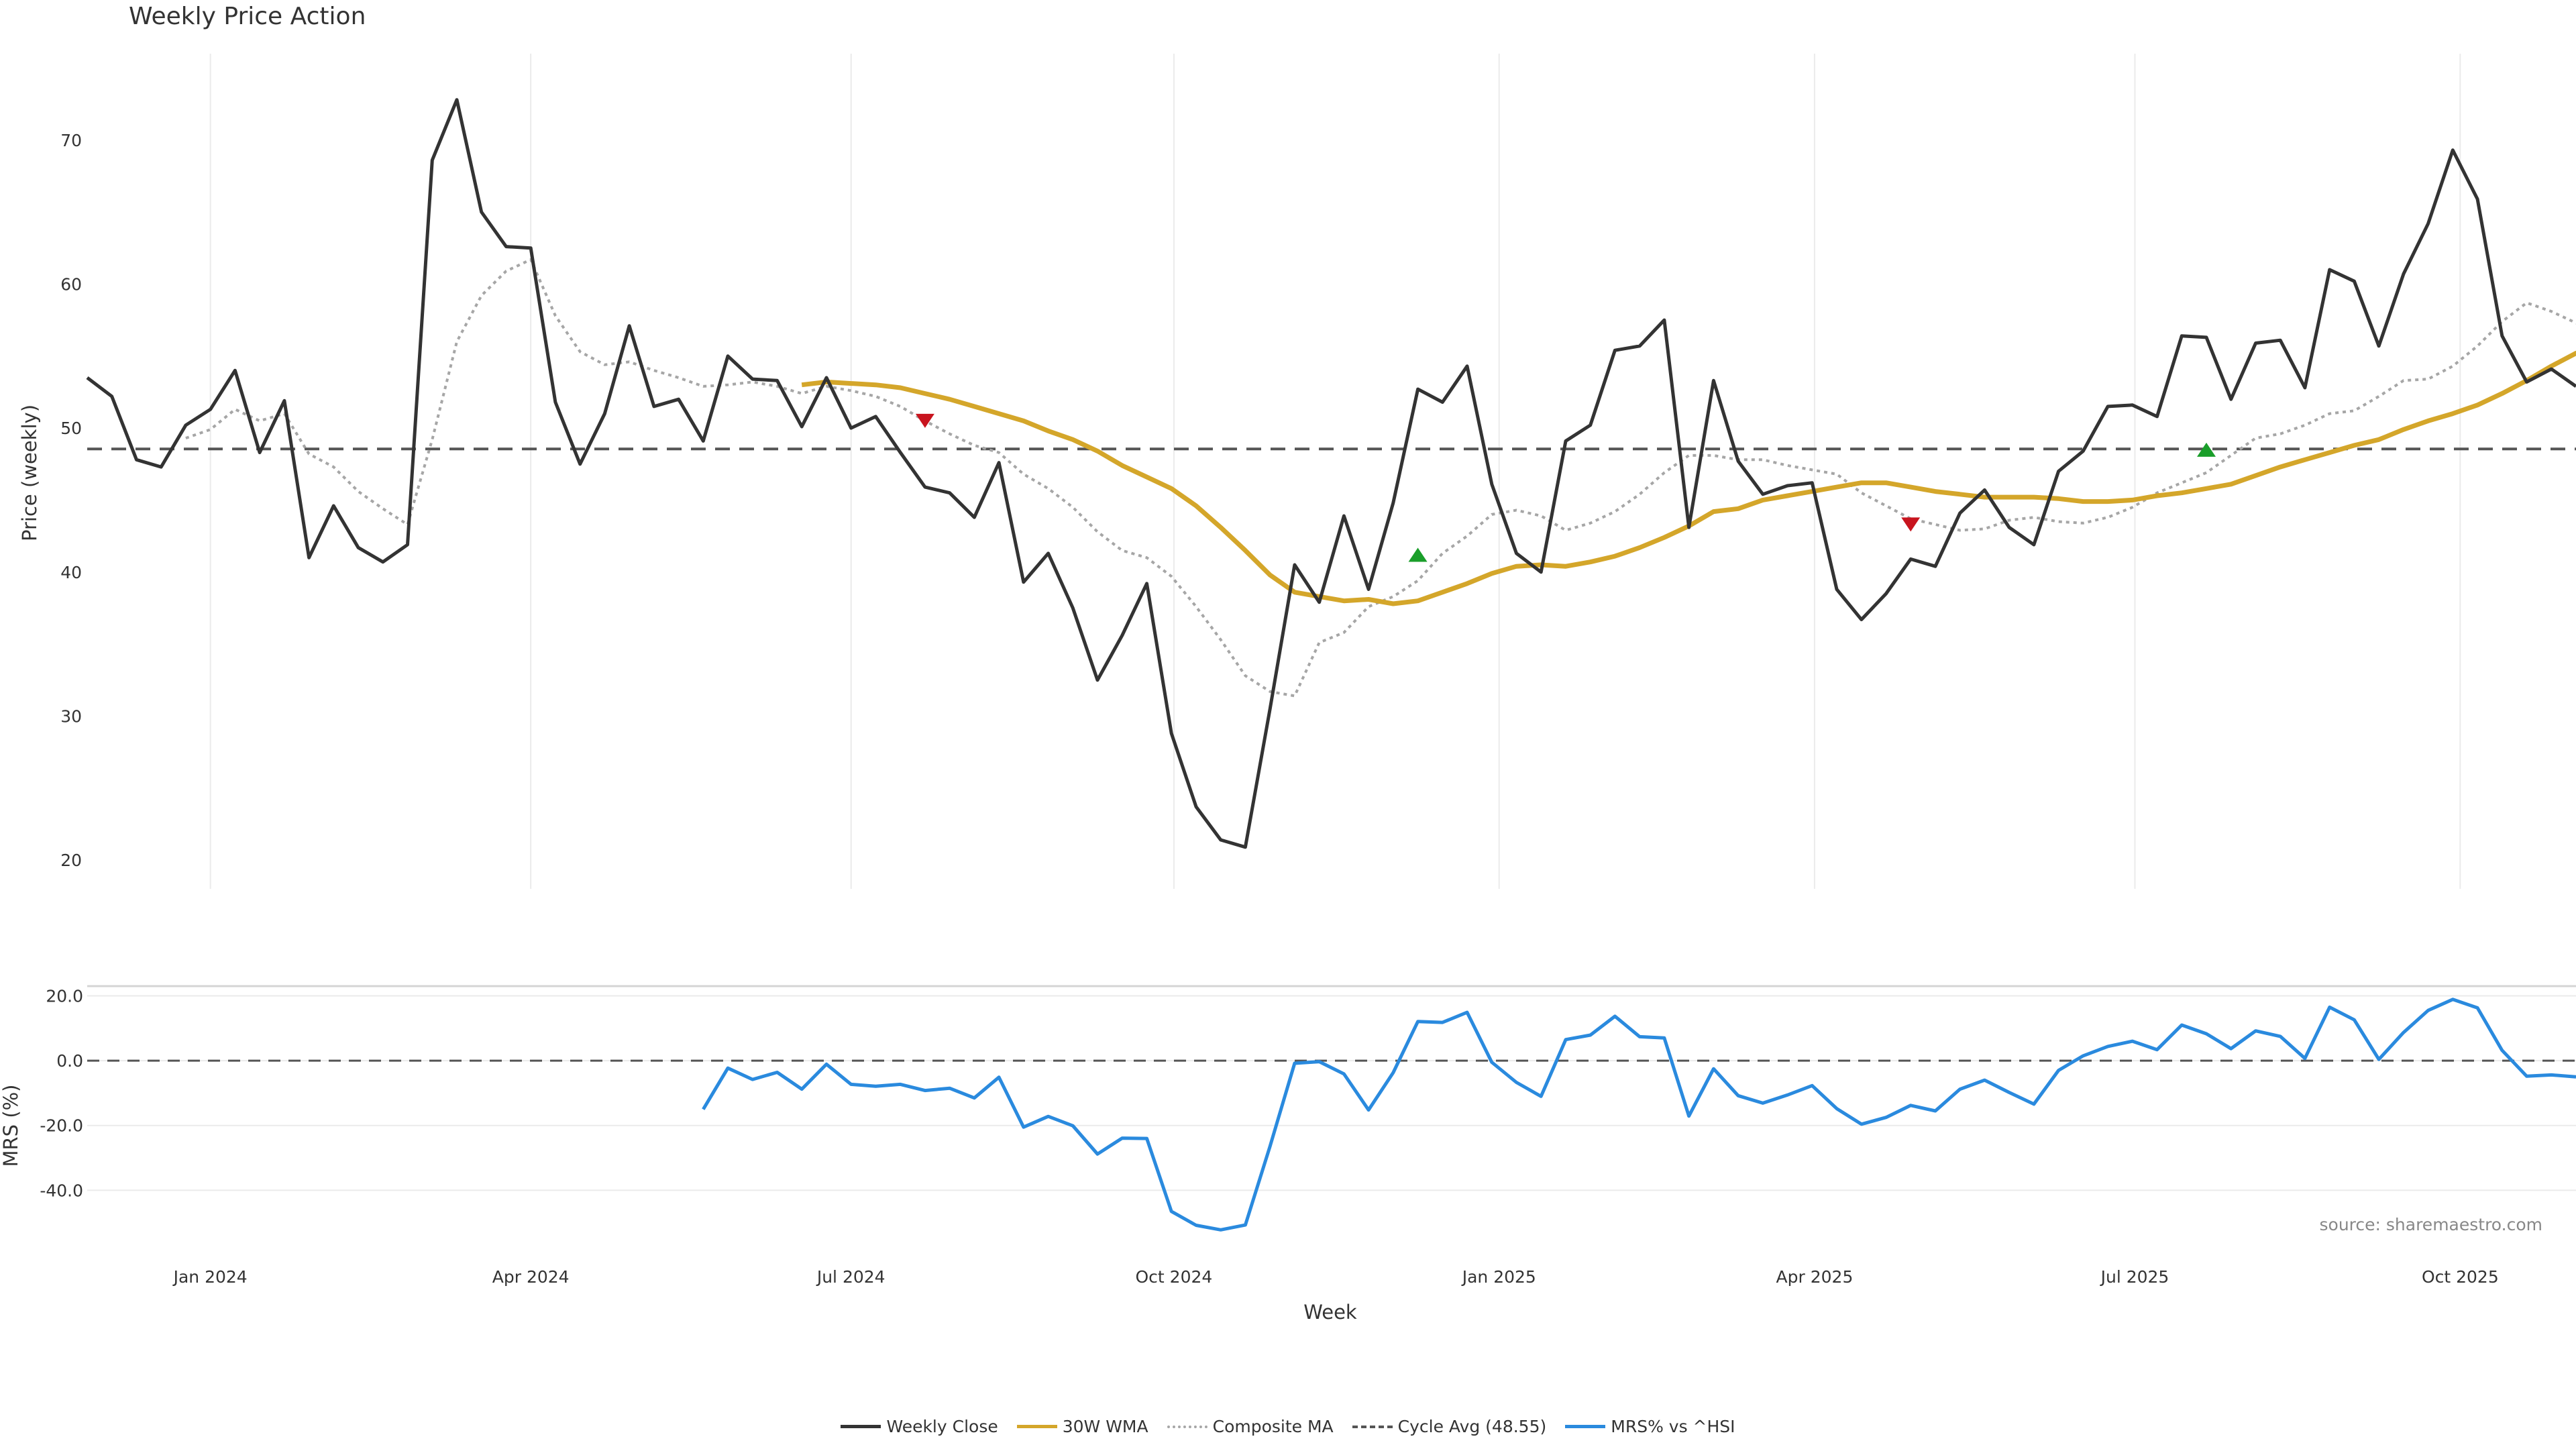 Image resolution: width=2576 pixels, height=1449 pixels. What do you see at coordinates (1330, 1312) in the screenshot?
I see `x-axis-label: Week` at bounding box center [1330, 1312].